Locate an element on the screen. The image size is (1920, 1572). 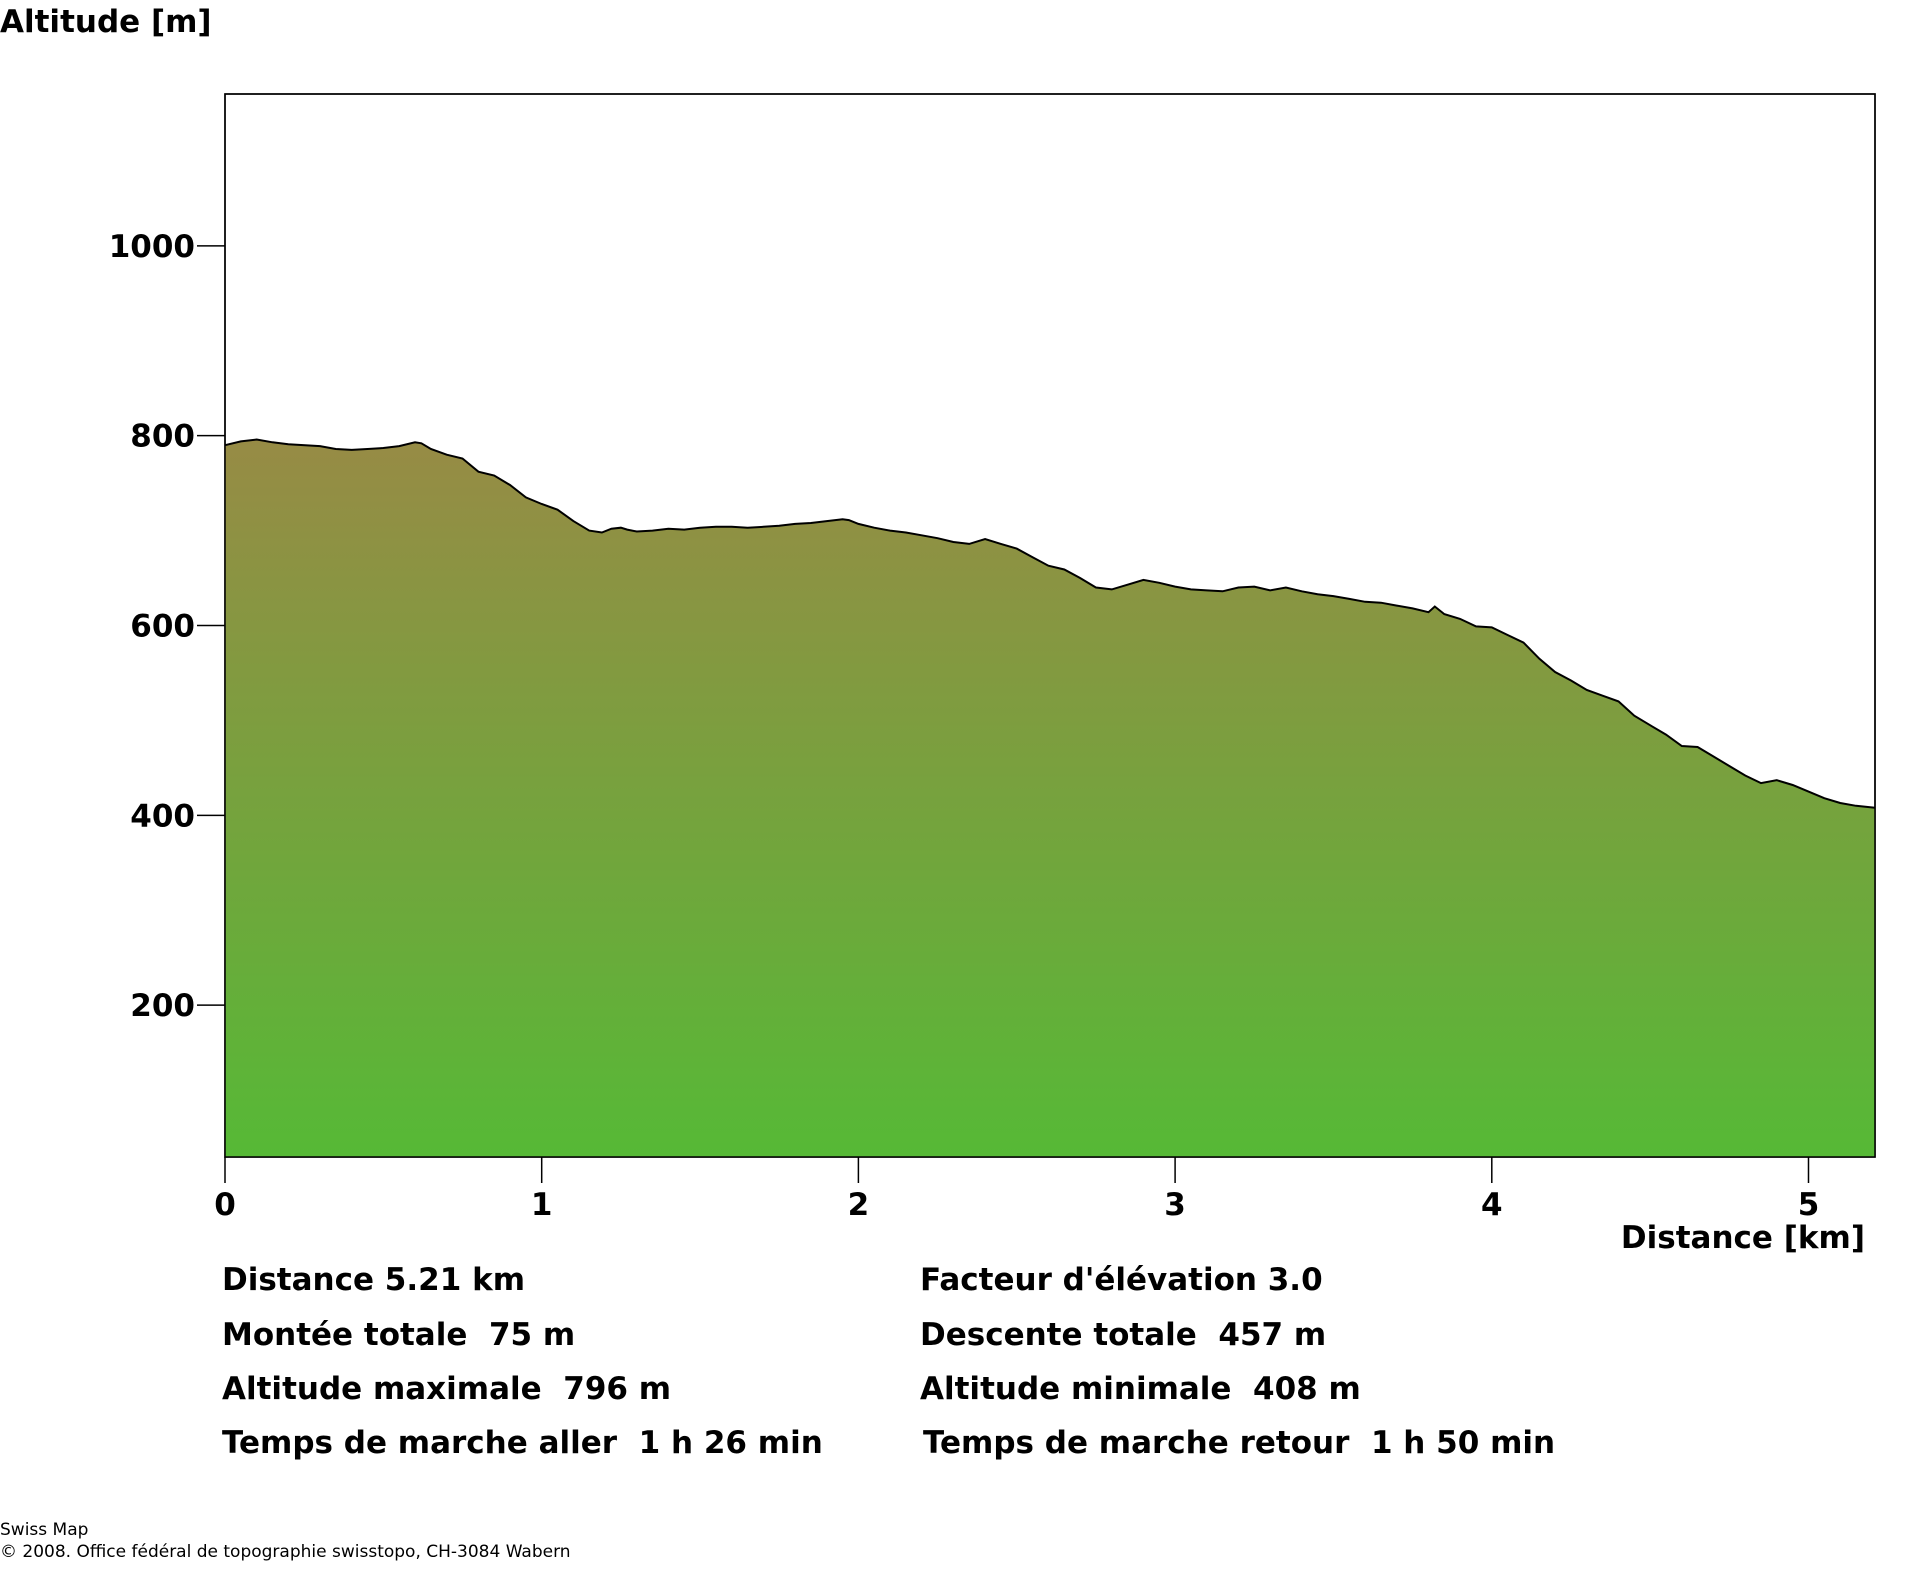
stat-elevation-factor: Facteur d'élévation 3.0 is located at coordinates (1121, 1280).